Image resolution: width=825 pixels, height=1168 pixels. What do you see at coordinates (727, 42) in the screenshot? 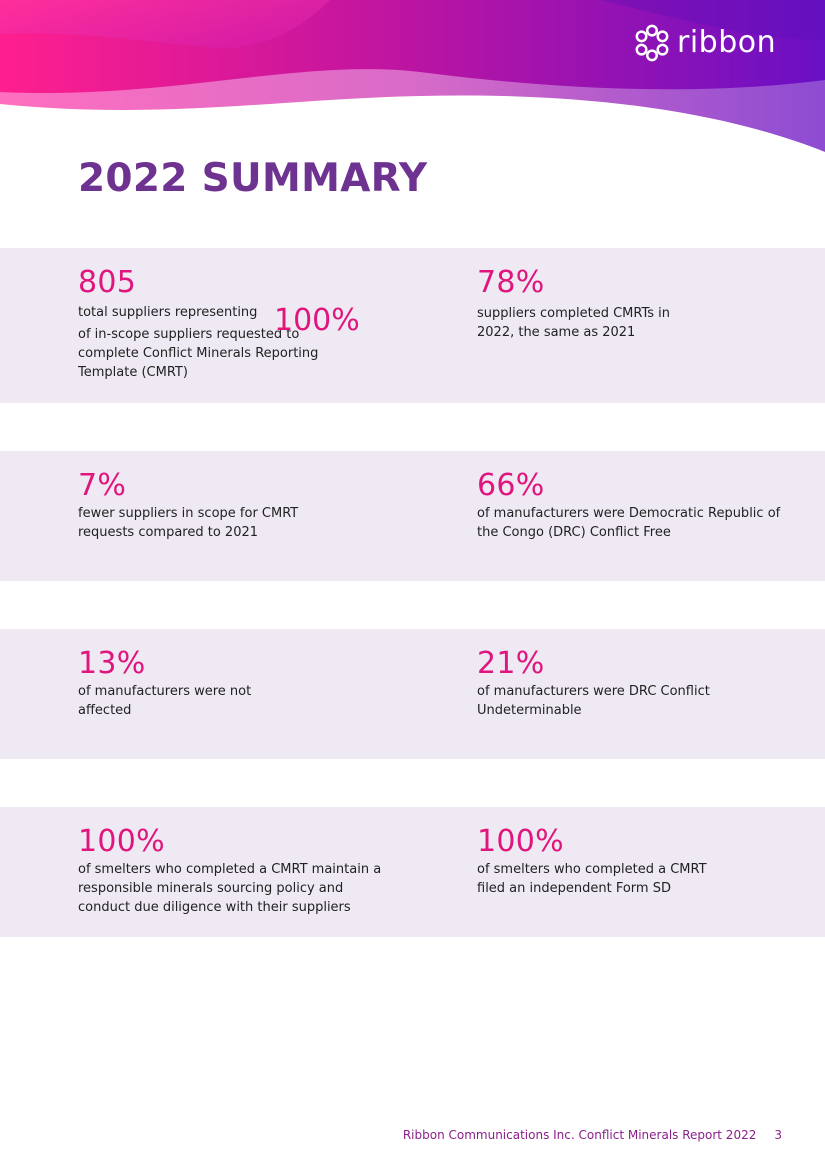
I see `logo-text: ribbon` at bounding box center [727, 42].